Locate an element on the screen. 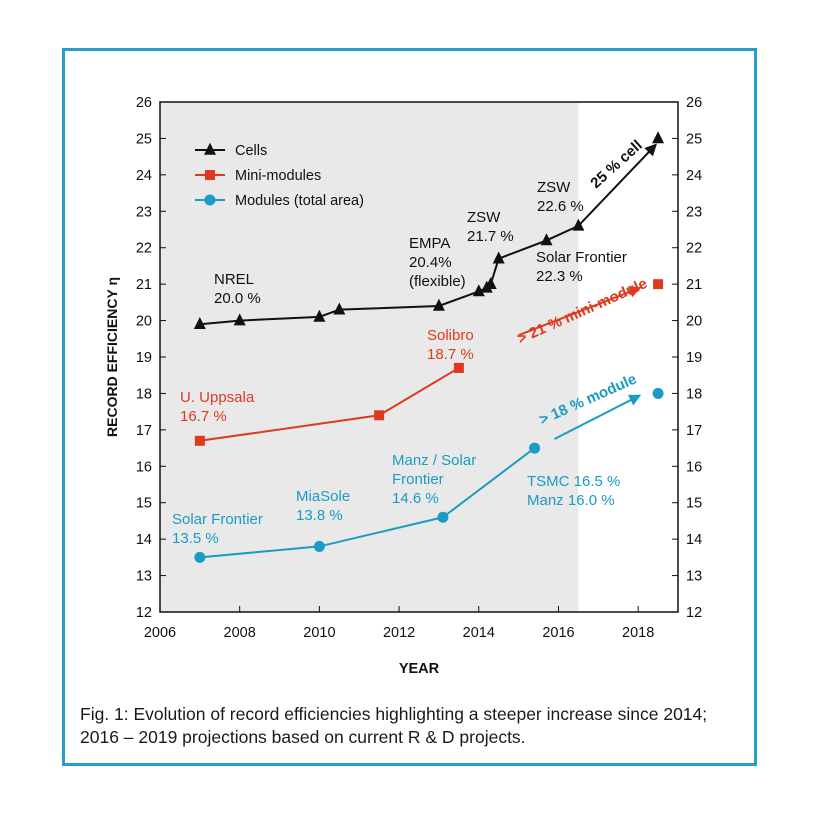  y-tick-label-left: 16 is located at coordinates (144, 467).